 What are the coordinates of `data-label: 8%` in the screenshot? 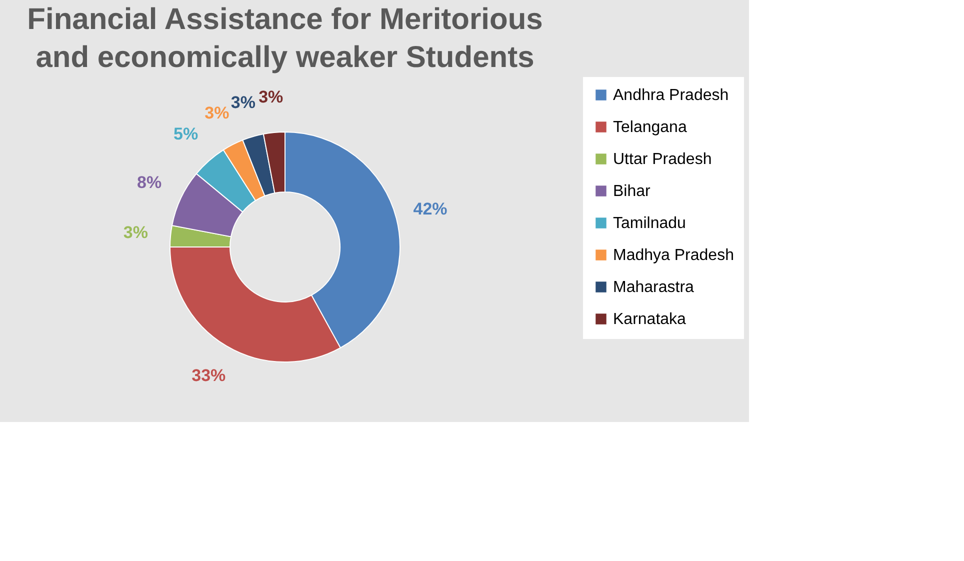 It's located at (149, 182).